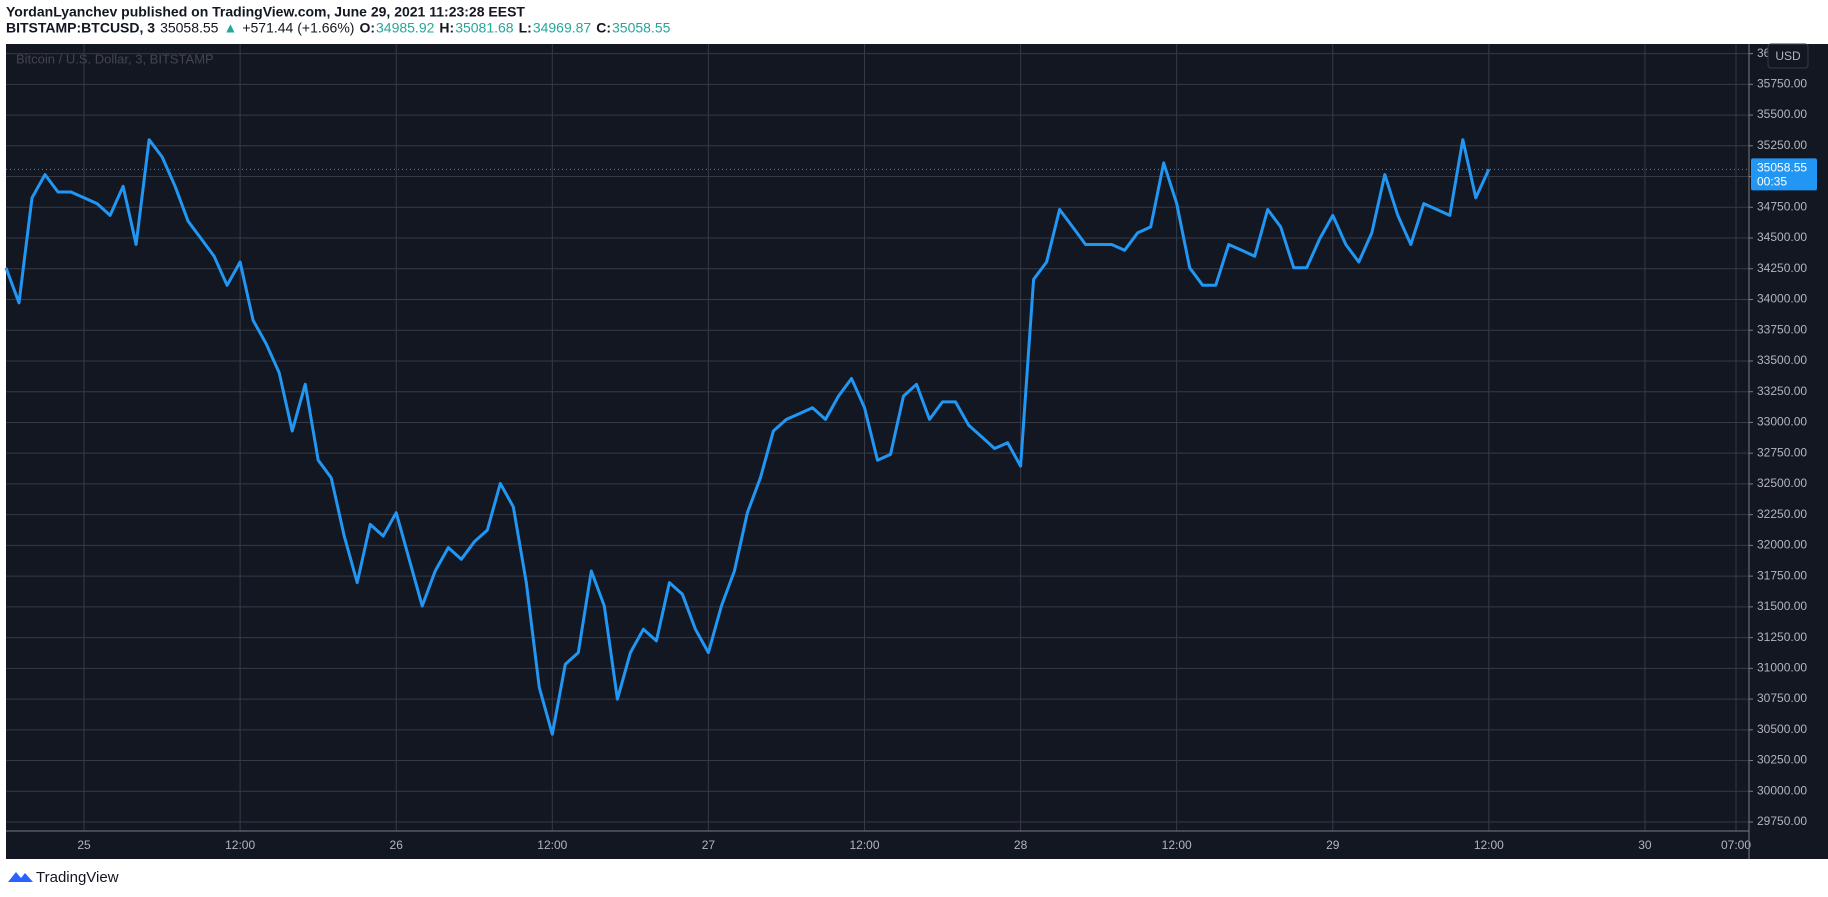 This screenshot has height=897, width=1828. What do you see at coordinates (405, 28) in the screenshot?
I see `ohlc-value: 34985.92` at bounding box center [405, 28].